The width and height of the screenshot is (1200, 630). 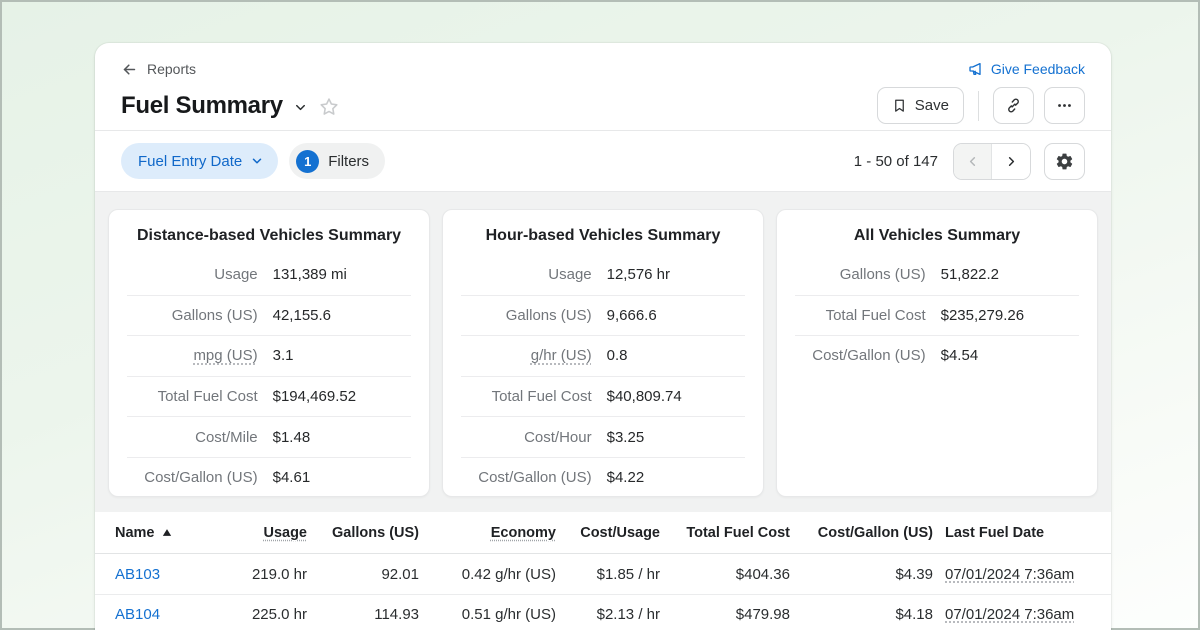 I want to click on bookmark-icon, so click(x=899, y=105).